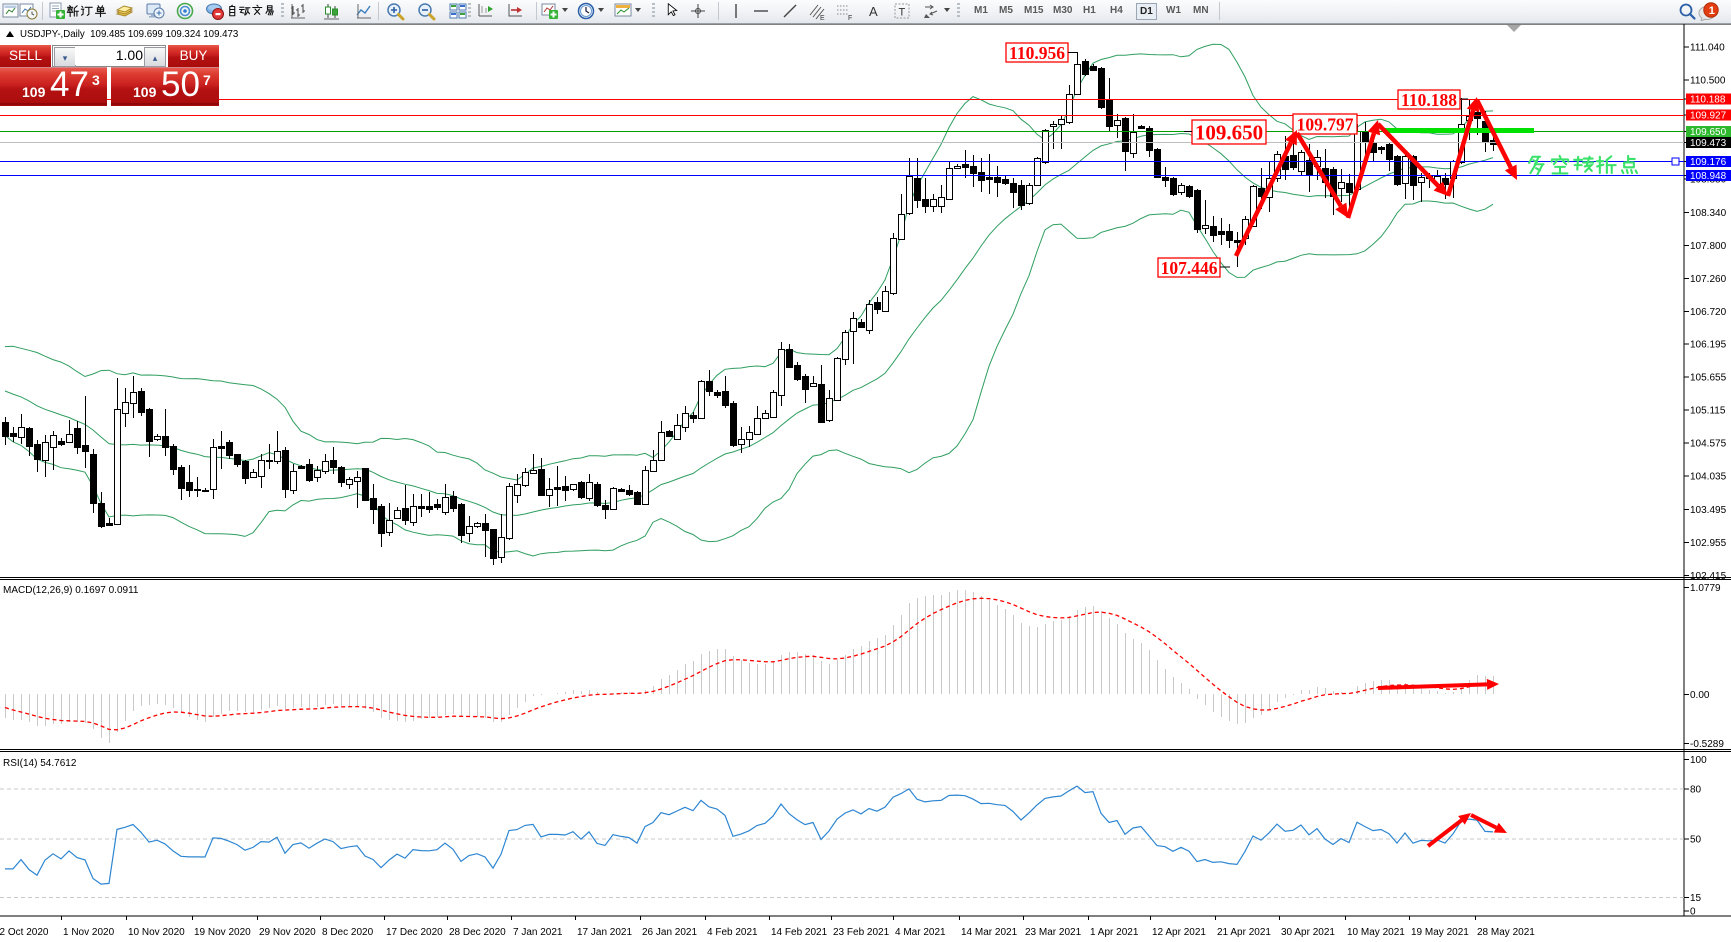 The height and width of the screenshot is (942, 1731). I want to click on svg-text: 7 Jan 2021, so click(538, 932).